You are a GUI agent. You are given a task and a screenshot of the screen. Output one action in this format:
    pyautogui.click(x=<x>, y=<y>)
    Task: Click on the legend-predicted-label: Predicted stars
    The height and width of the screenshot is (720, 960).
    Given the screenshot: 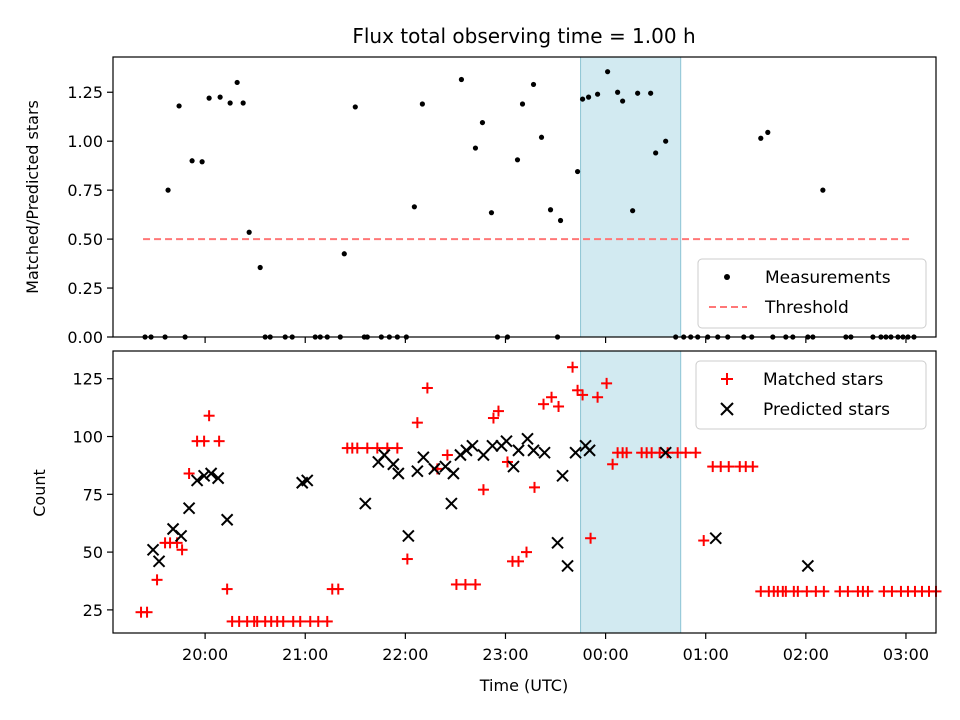 What is the action you would take?
    pyautogui.click(x=826, y=410)
    